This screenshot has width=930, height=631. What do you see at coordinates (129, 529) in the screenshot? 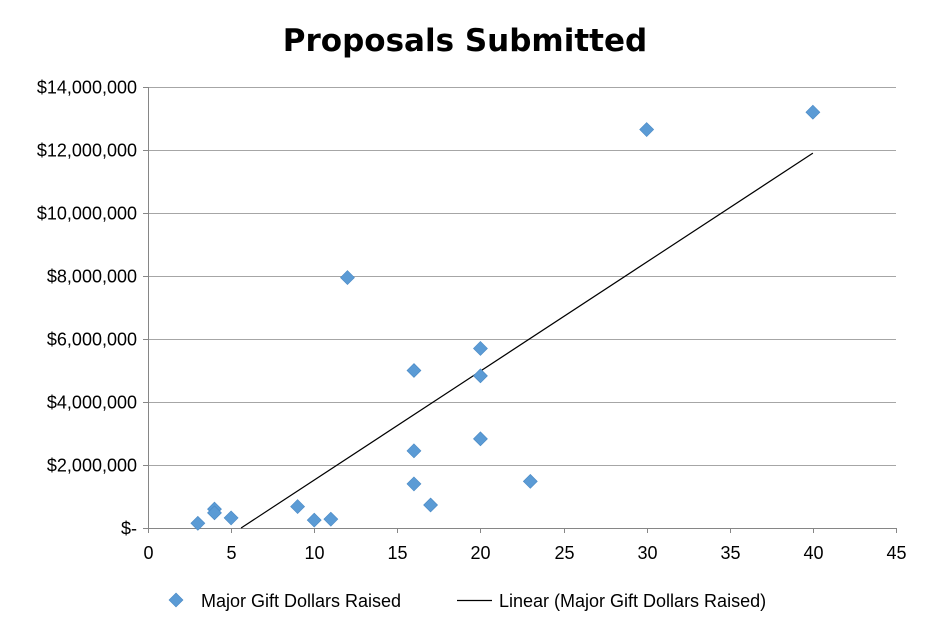
I see `y-tick-label: $-` at bounding box center [129, 529].